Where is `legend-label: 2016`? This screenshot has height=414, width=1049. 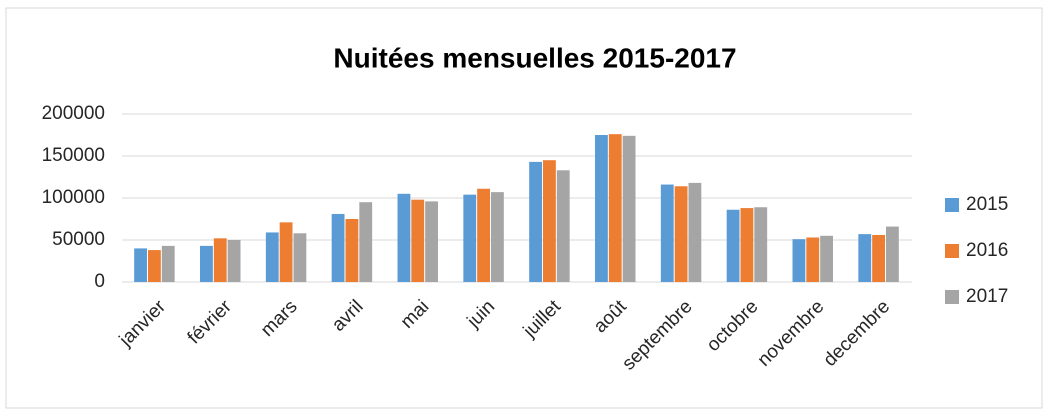 legend-label: 2016 is located at coordinates (987, 250).